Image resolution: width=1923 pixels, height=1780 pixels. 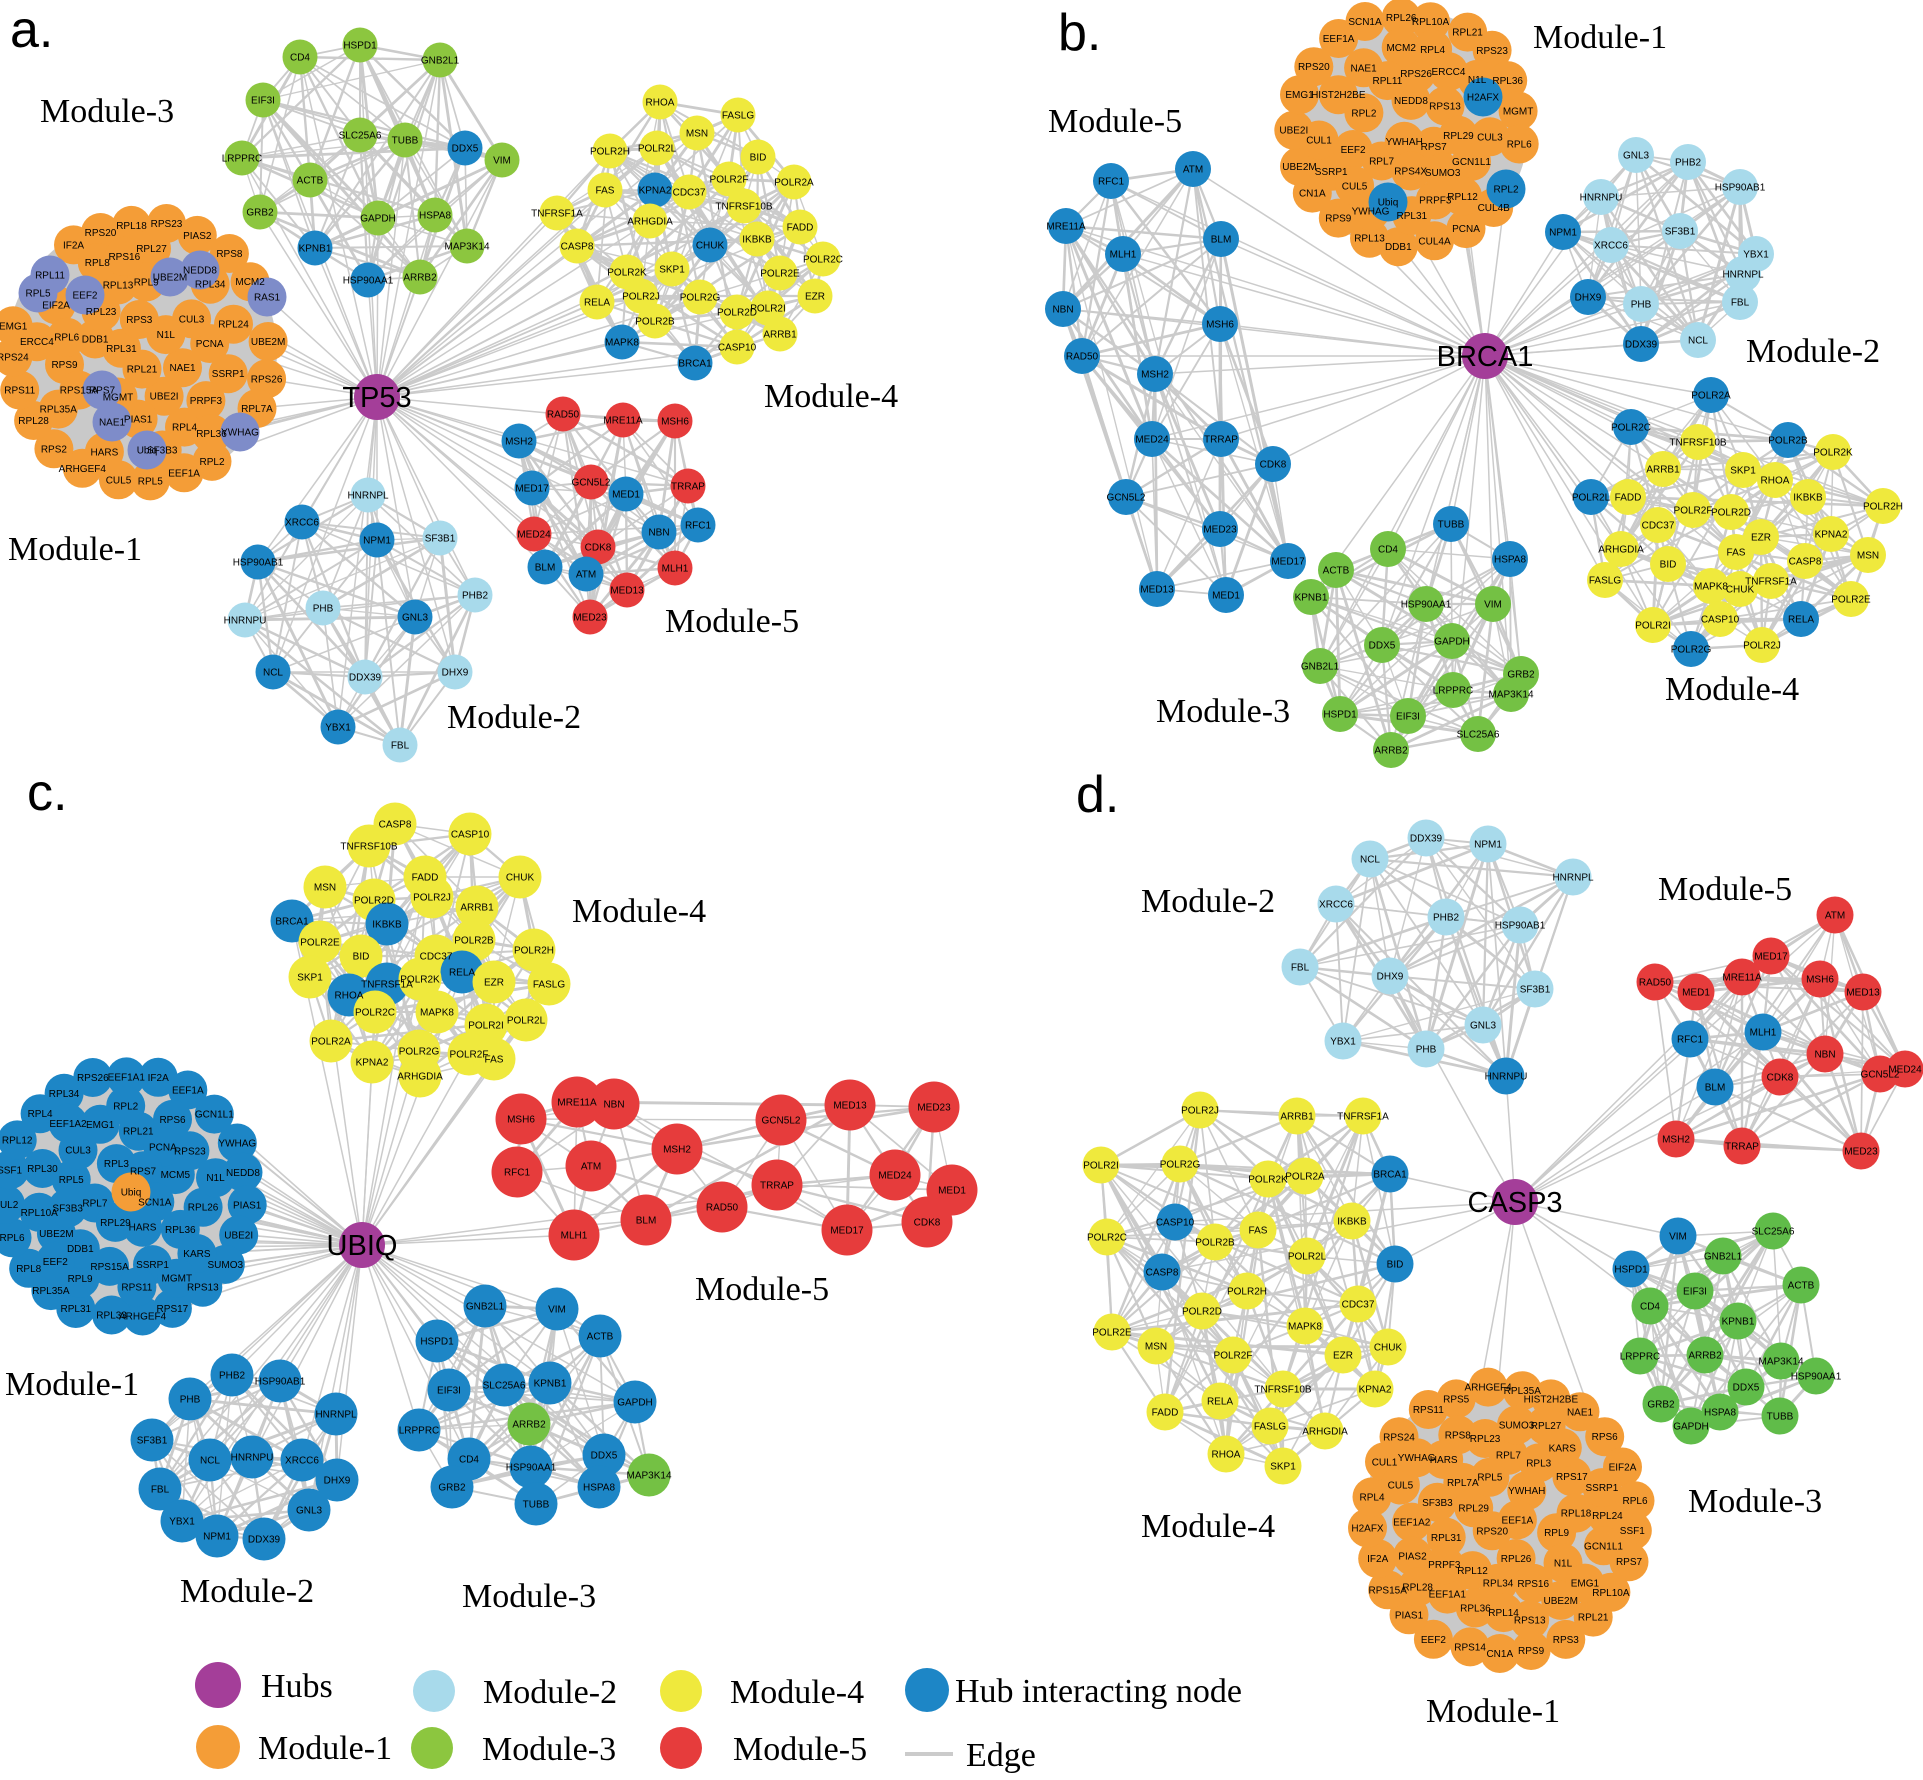 I want to click on svg-text: HSP90AB1, so click(x=1520, y=926).